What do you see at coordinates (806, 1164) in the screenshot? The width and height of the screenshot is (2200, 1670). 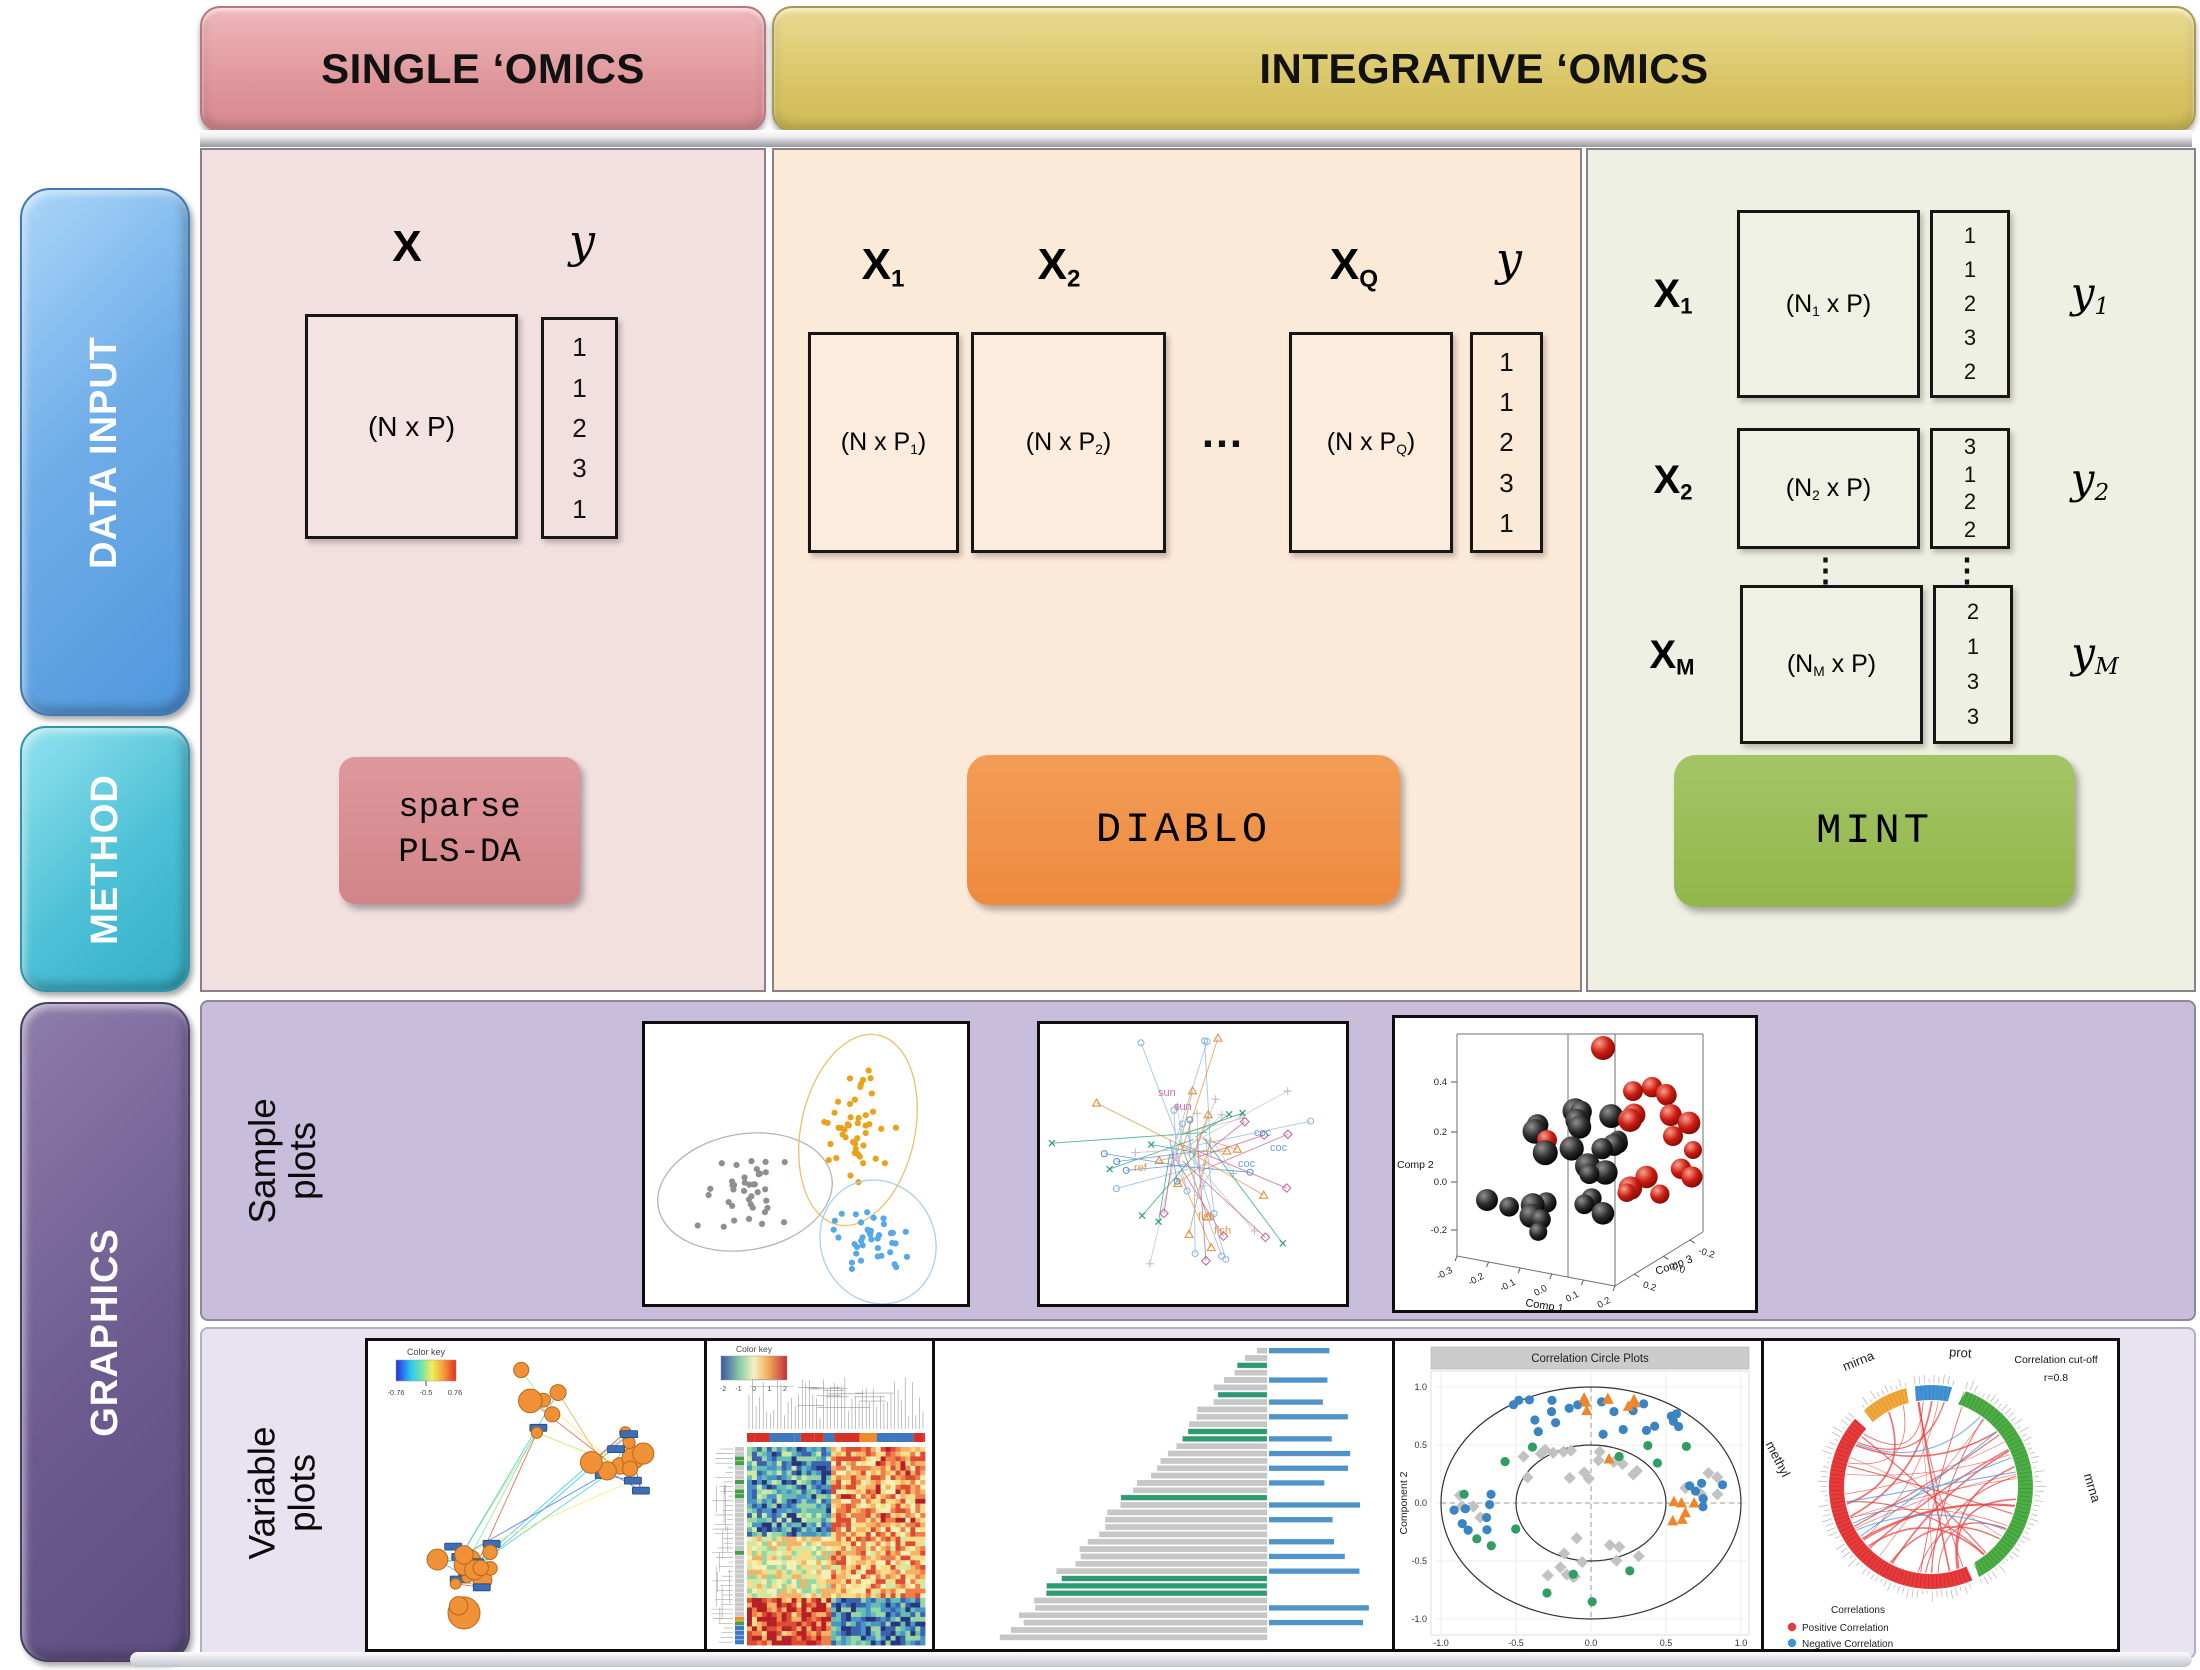 I see `thumb-sample-scatter-plot` at bounding box center [806, 1164].